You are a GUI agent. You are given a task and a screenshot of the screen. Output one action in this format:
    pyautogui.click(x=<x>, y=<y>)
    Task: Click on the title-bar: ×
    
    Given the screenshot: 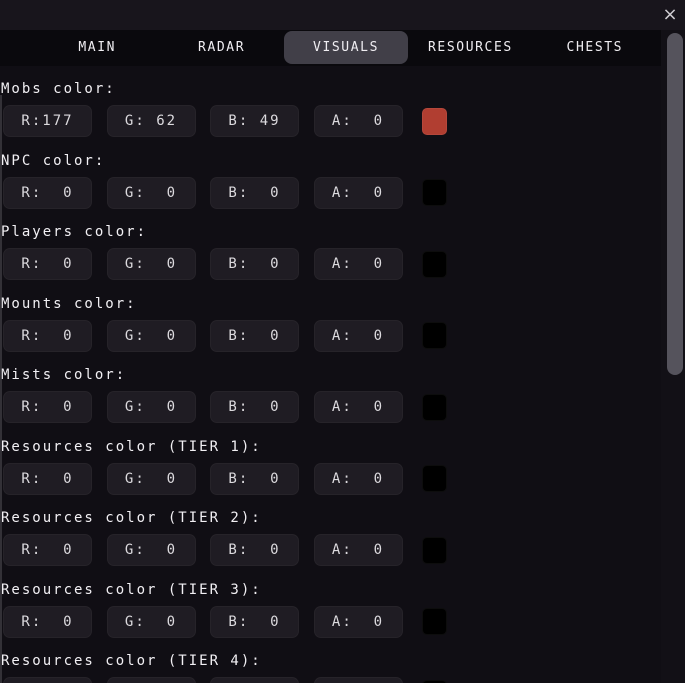 What is the action you would take?
    pyautogui.click(x=342, y=15)
    